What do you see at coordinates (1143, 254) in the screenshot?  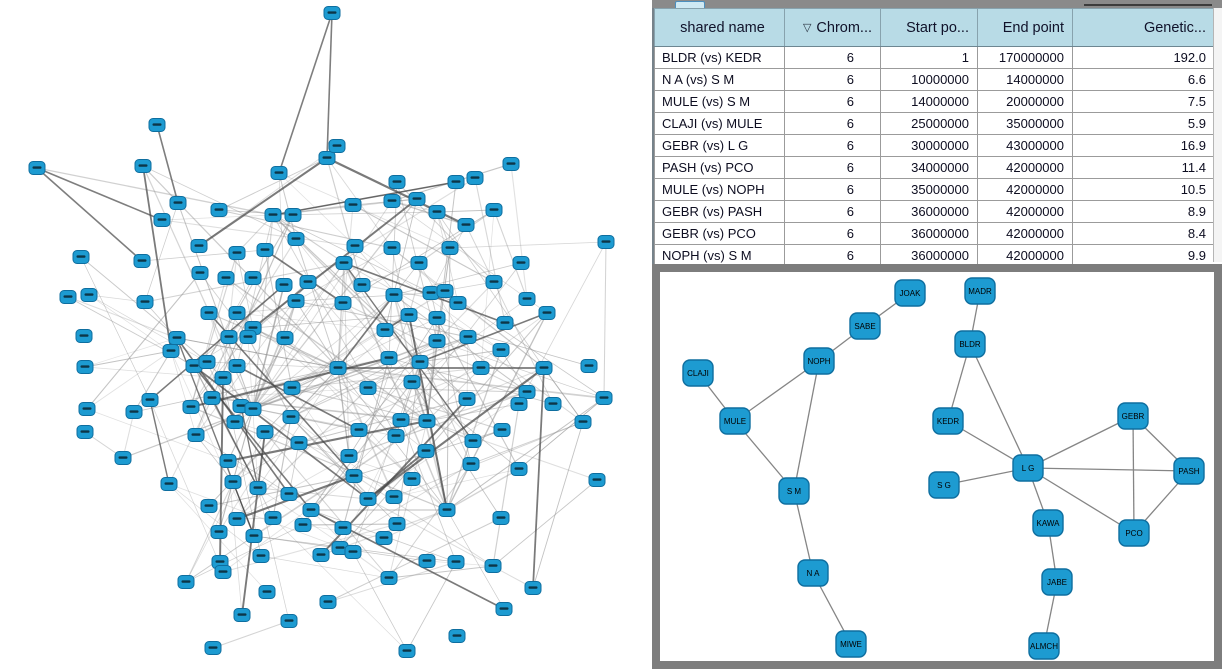 I see `table-cell: 9.9` at bounding box center [1143, 254].